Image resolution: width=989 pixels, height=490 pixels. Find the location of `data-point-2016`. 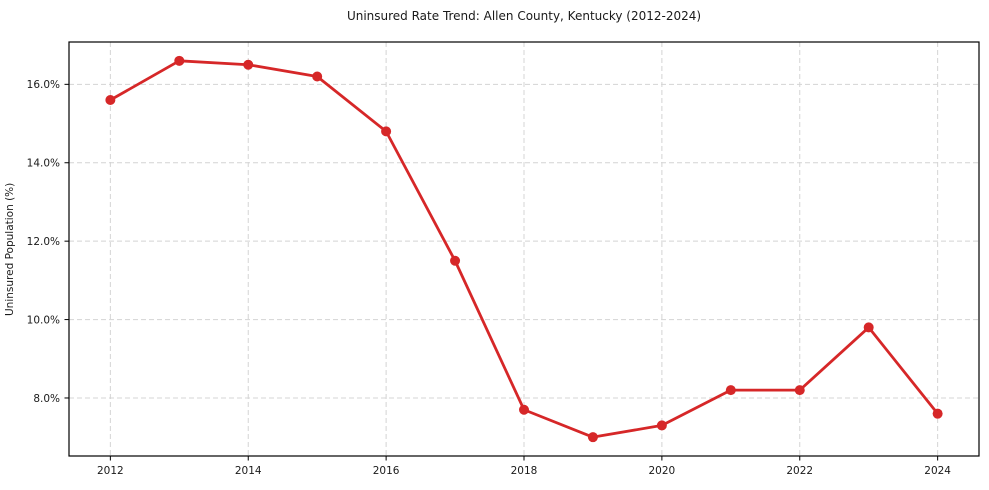

data-point-2016 is located at coordinates (386, 131).